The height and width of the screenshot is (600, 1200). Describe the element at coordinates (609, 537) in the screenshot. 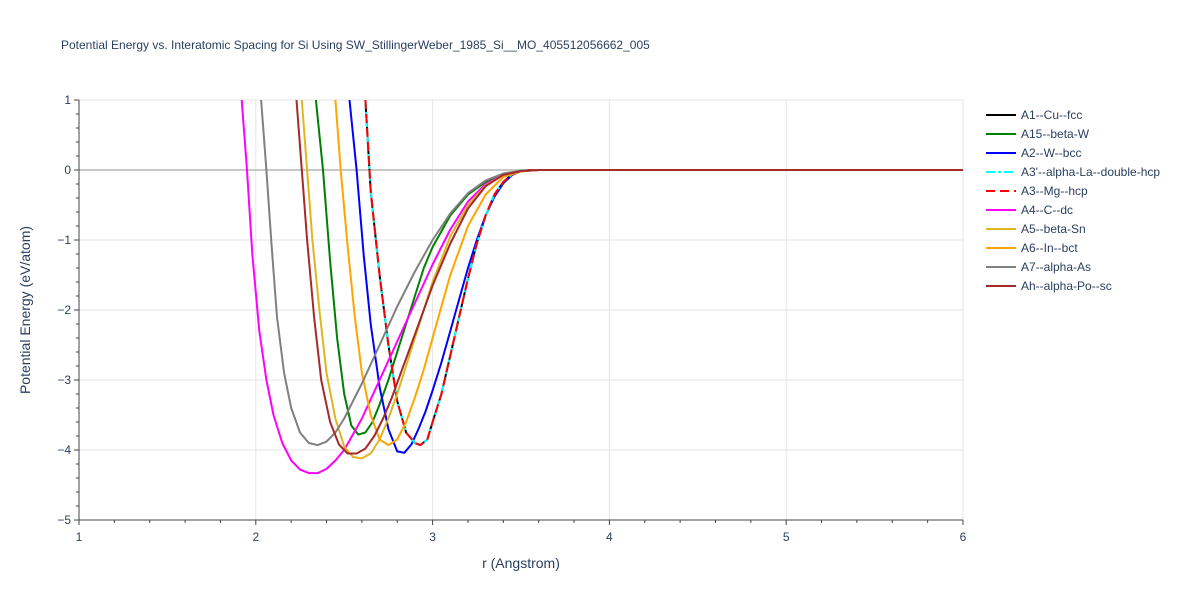

I see `x-tick-label: 4` at that location.